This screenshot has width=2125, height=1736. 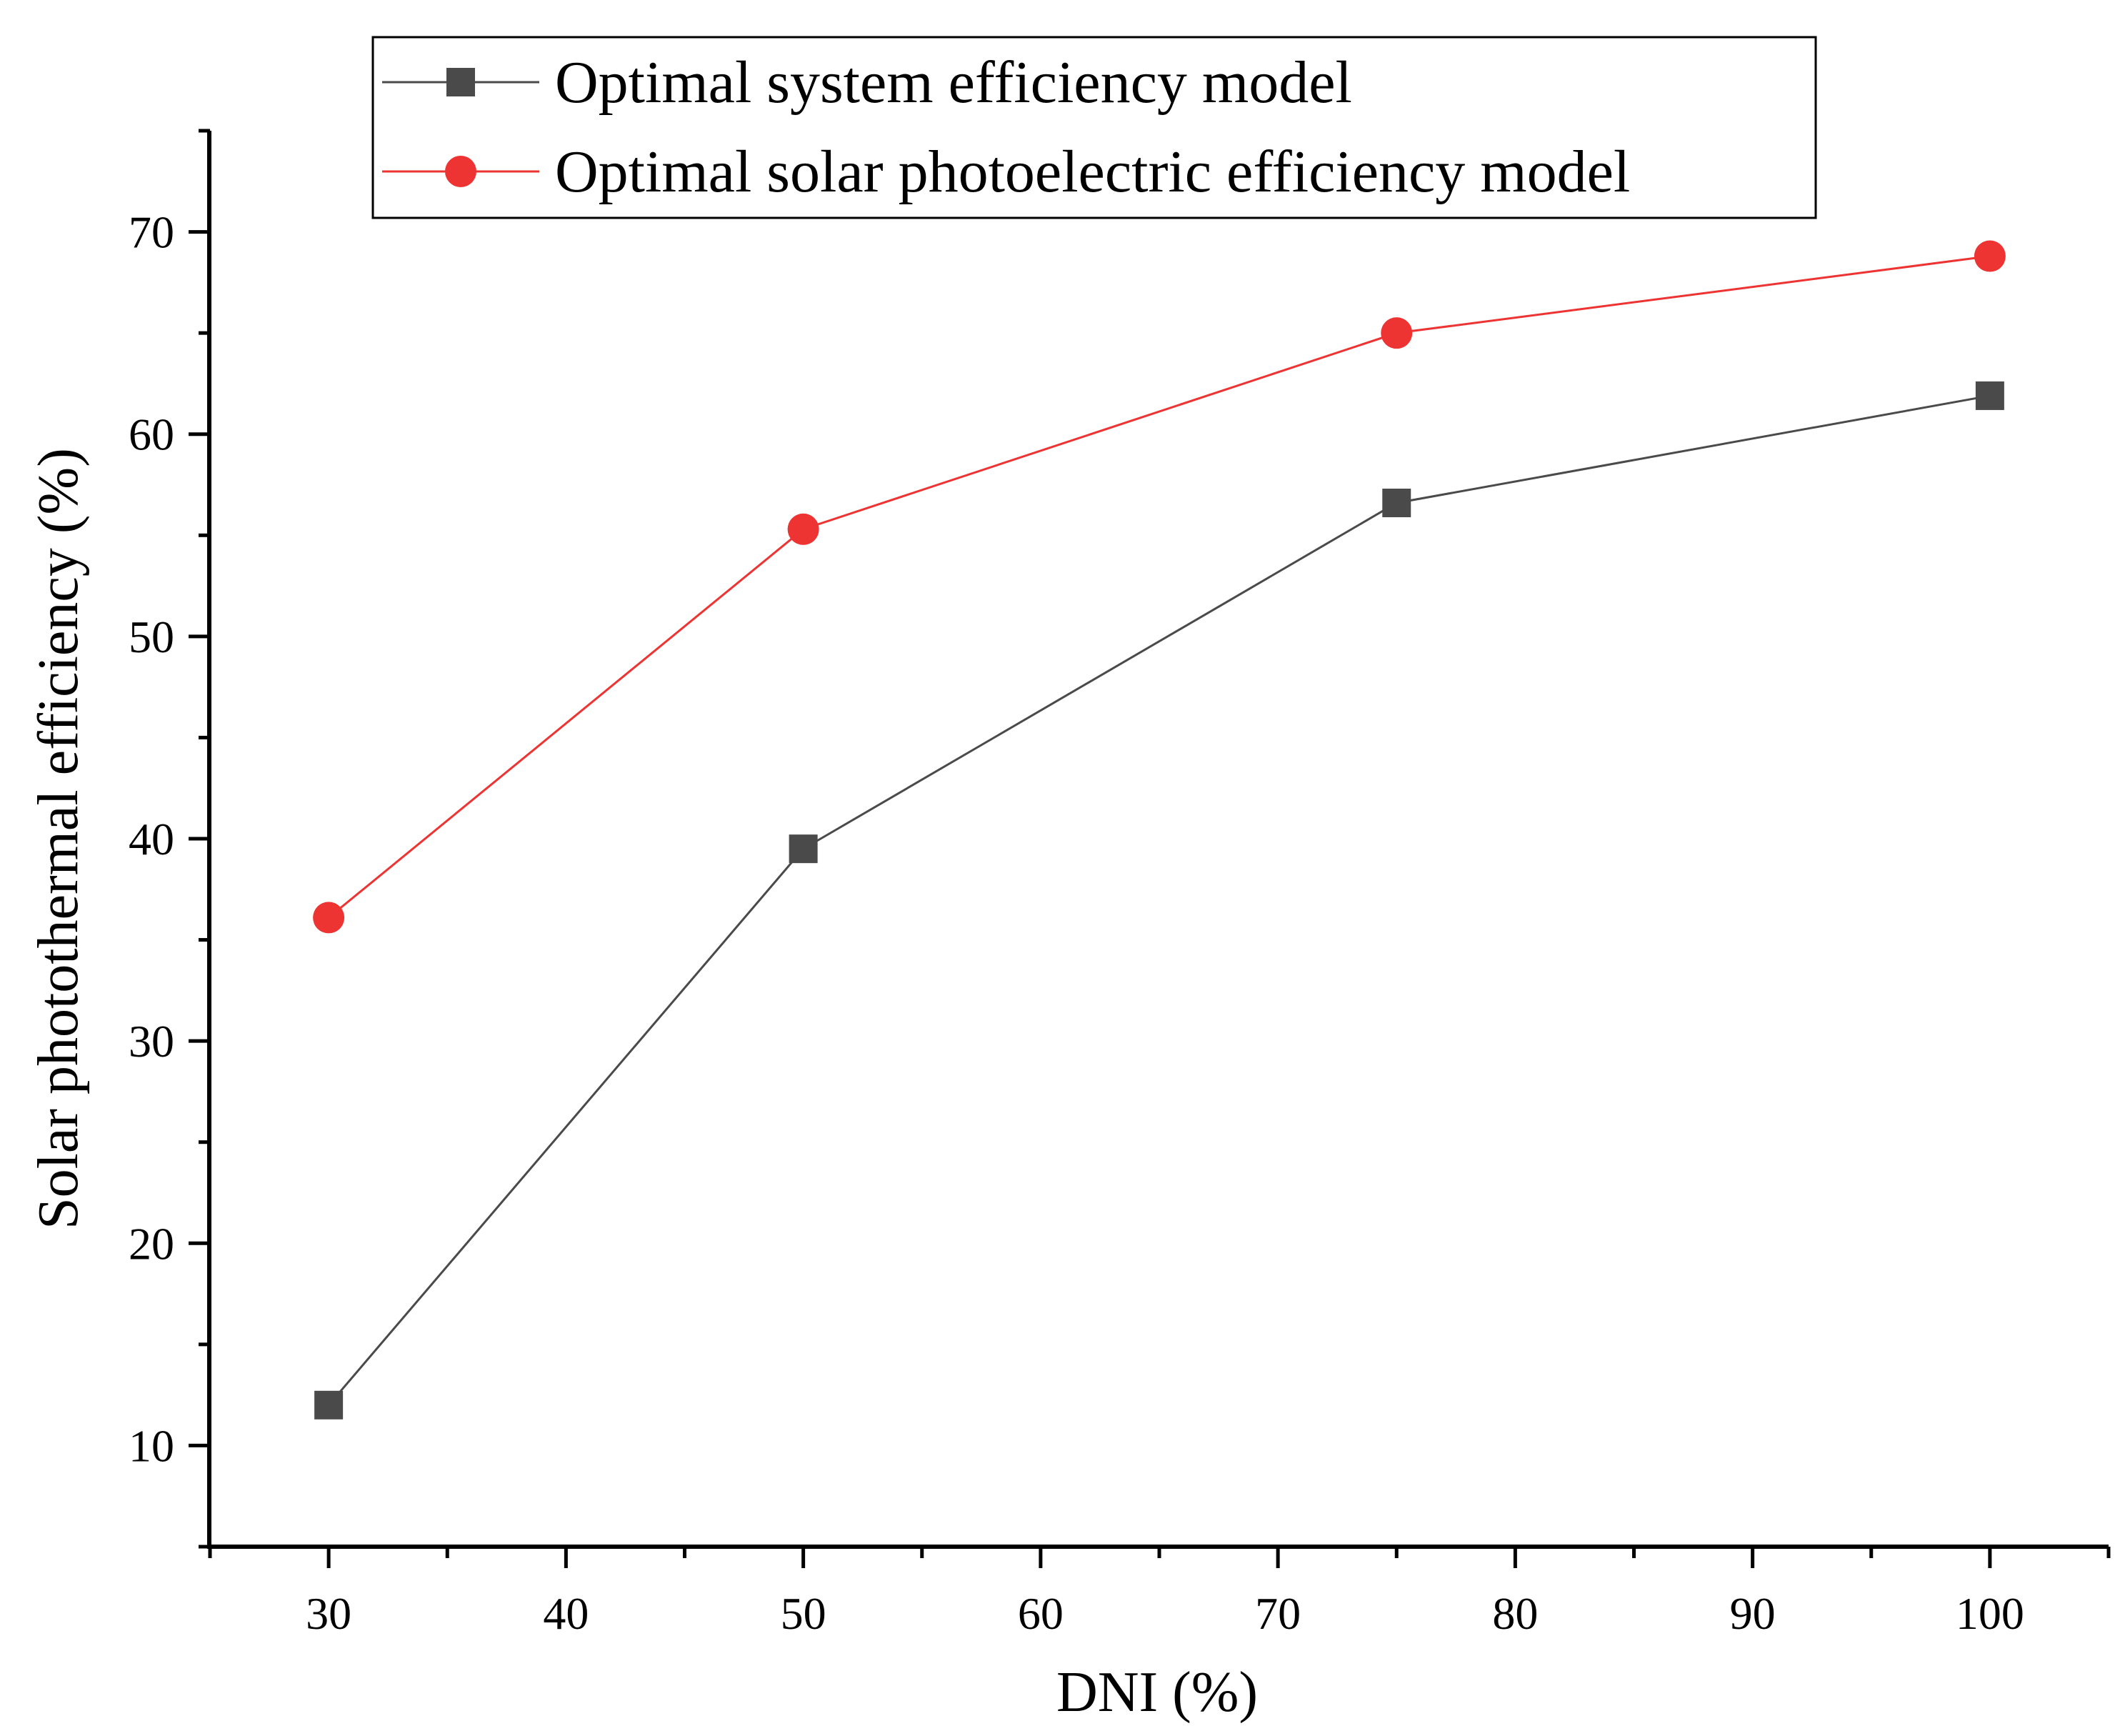 What do you see at coordinates (1157, 1692) in the screenshot?
I see `x-axis-title: DNI (%)` at bounding box center [1157, 1692].